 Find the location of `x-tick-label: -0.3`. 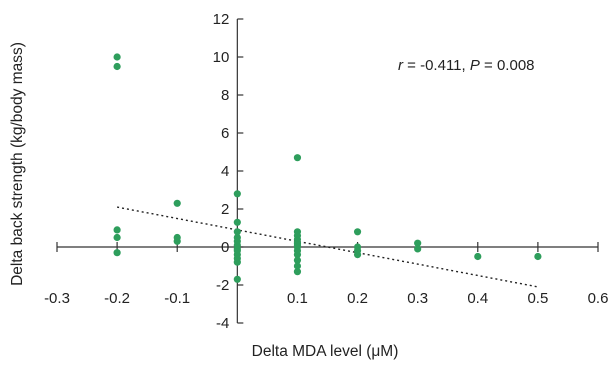

x-tick-label: -0.3 is located at coordinates (57, 298).